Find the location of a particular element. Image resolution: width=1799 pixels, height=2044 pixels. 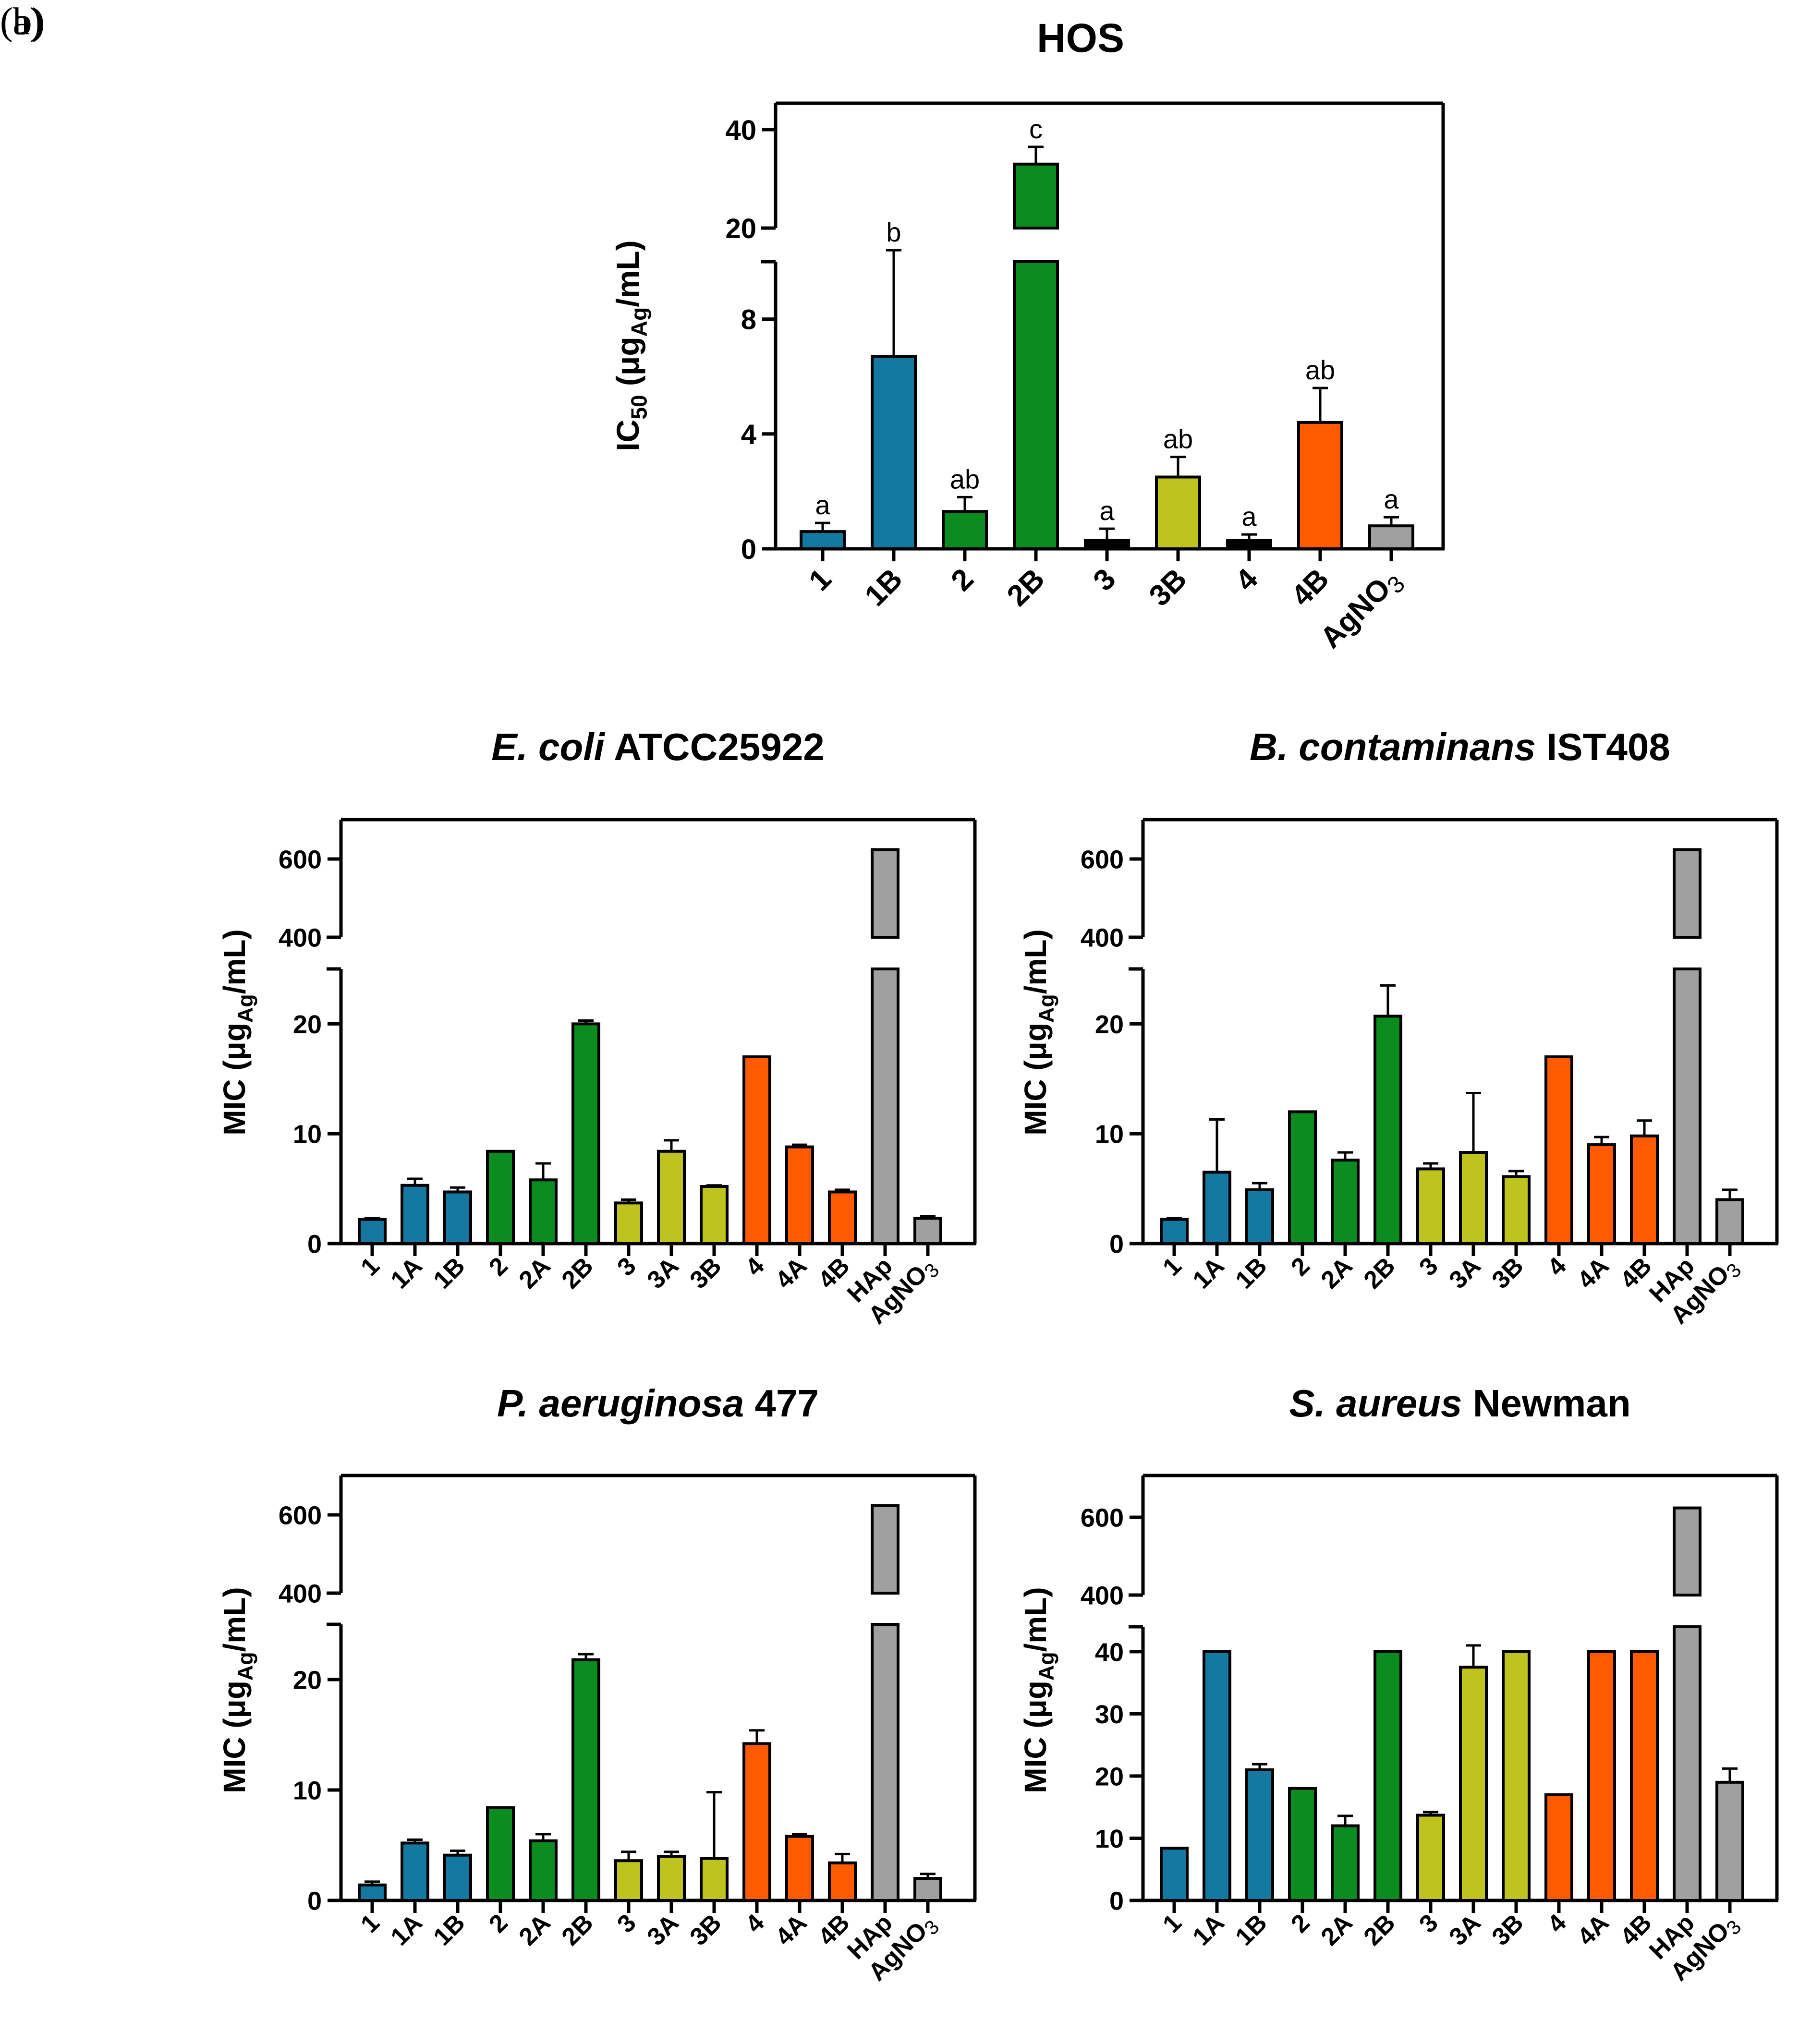

significance-letter: c is located at coordinates (1036, 129).